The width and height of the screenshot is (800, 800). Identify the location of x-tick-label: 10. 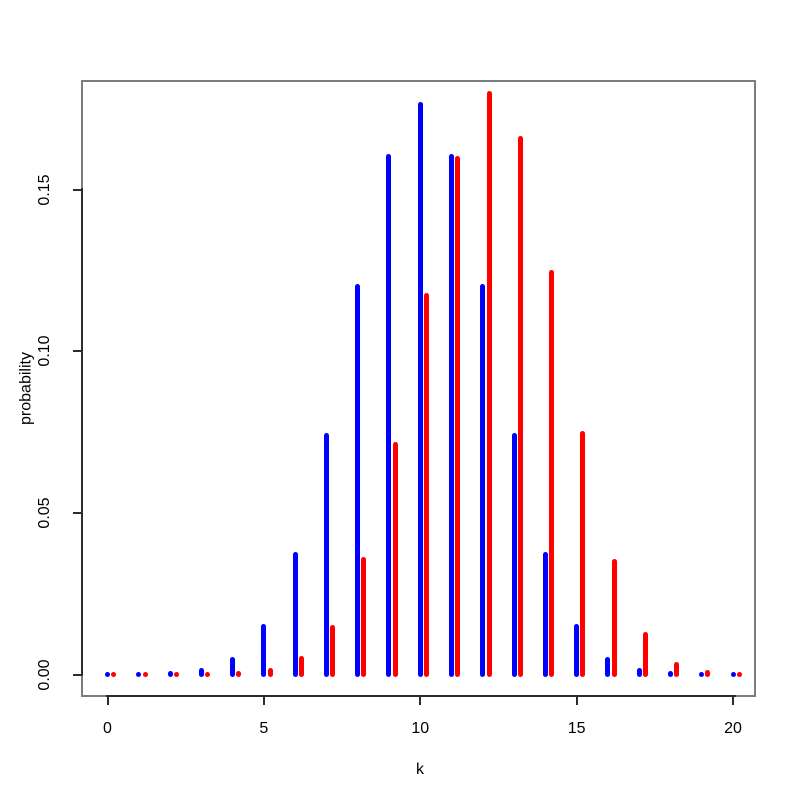
(420, 728).